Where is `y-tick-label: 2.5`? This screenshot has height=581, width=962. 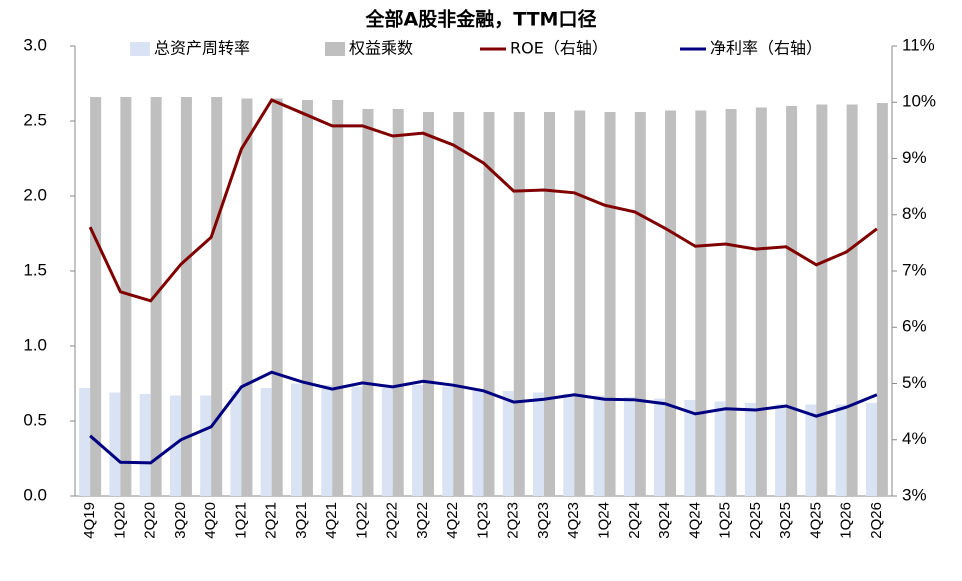 y-tick-label: 2.5 is located at coordinates (35, 119).